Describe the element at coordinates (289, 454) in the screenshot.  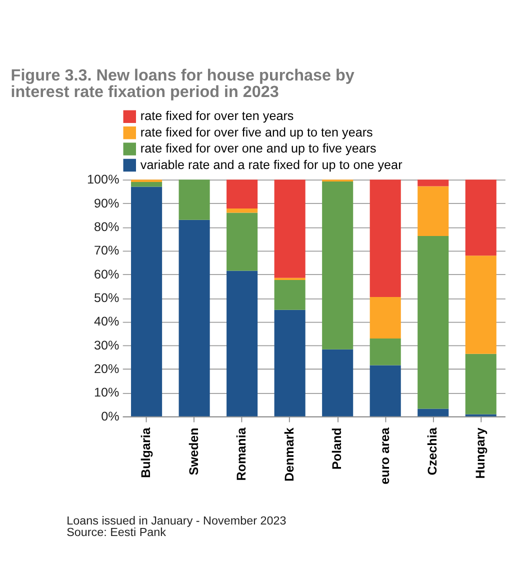
I see `x-tick-label: Denmark` at that location.